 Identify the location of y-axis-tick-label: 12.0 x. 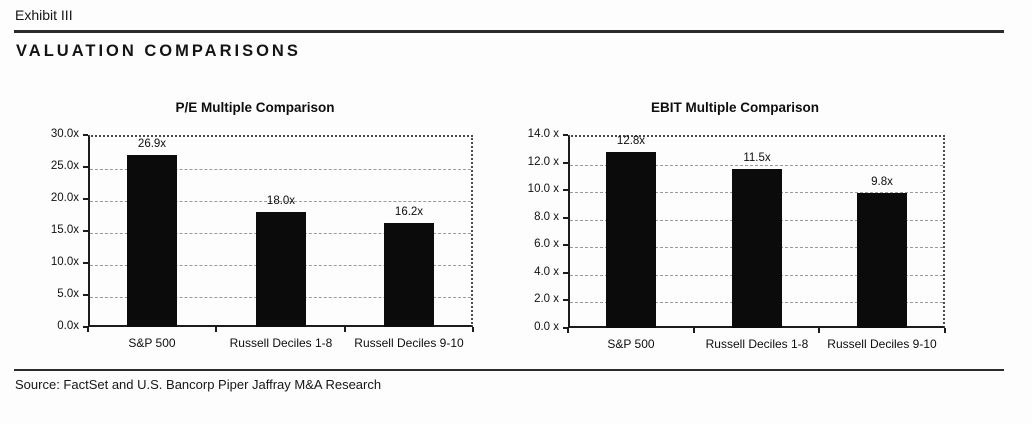
(543, 162).